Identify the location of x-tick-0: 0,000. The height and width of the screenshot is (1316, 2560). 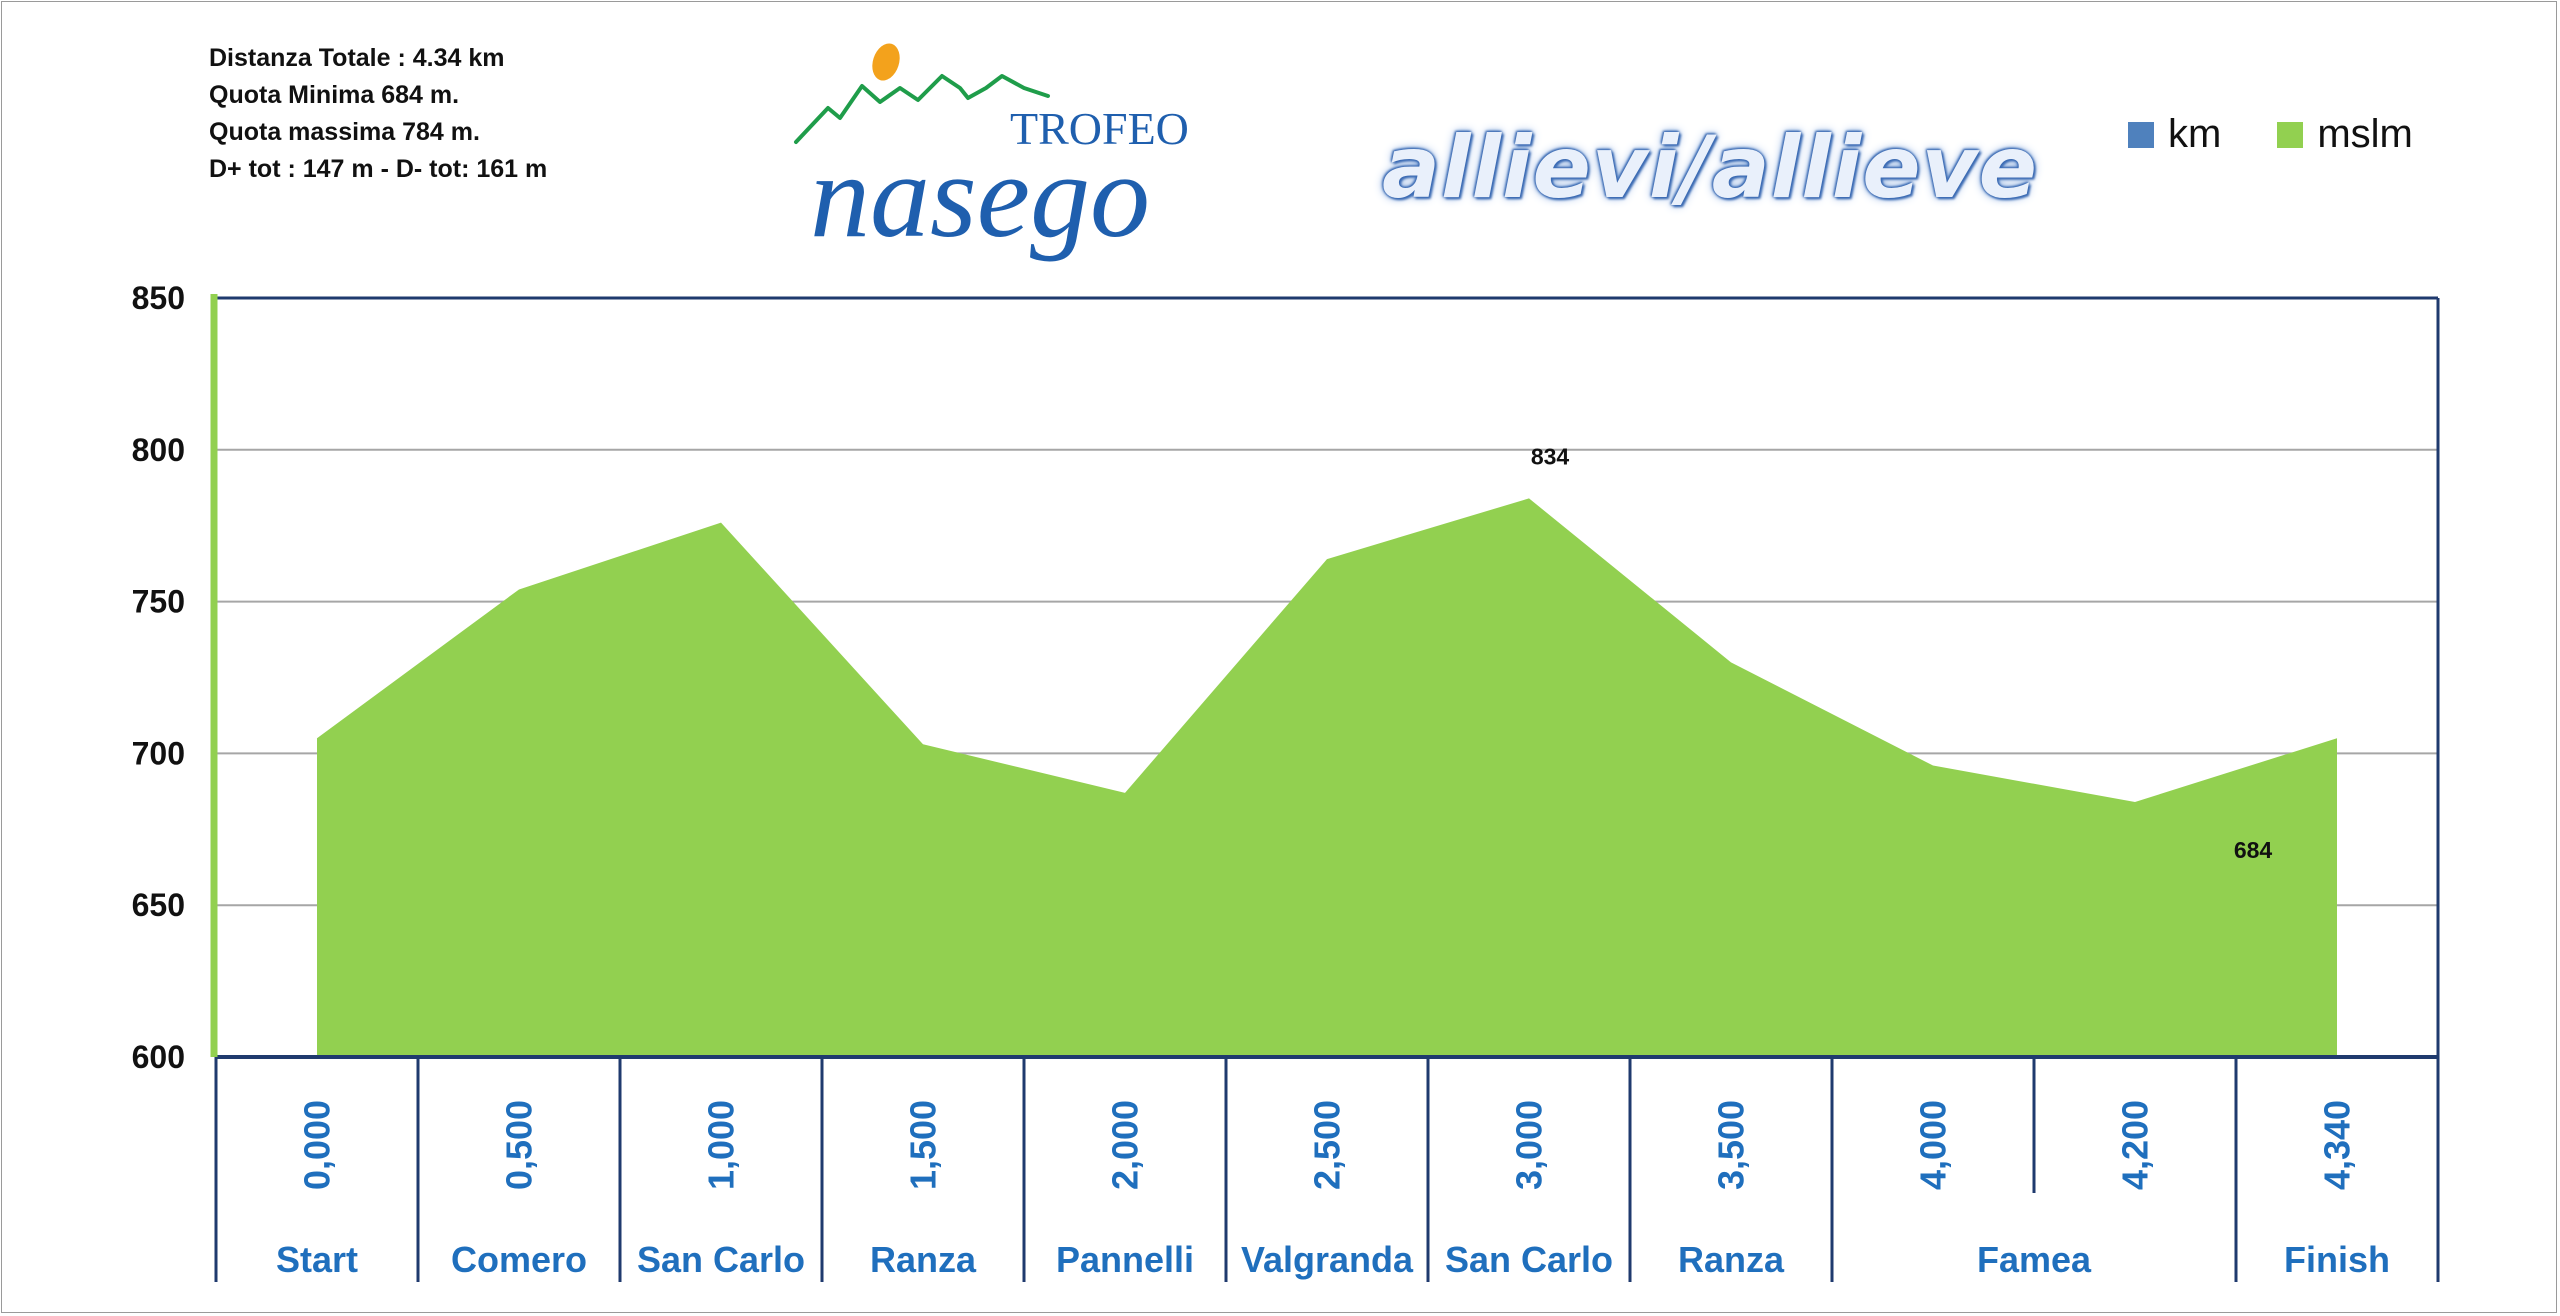
(317, 1145).